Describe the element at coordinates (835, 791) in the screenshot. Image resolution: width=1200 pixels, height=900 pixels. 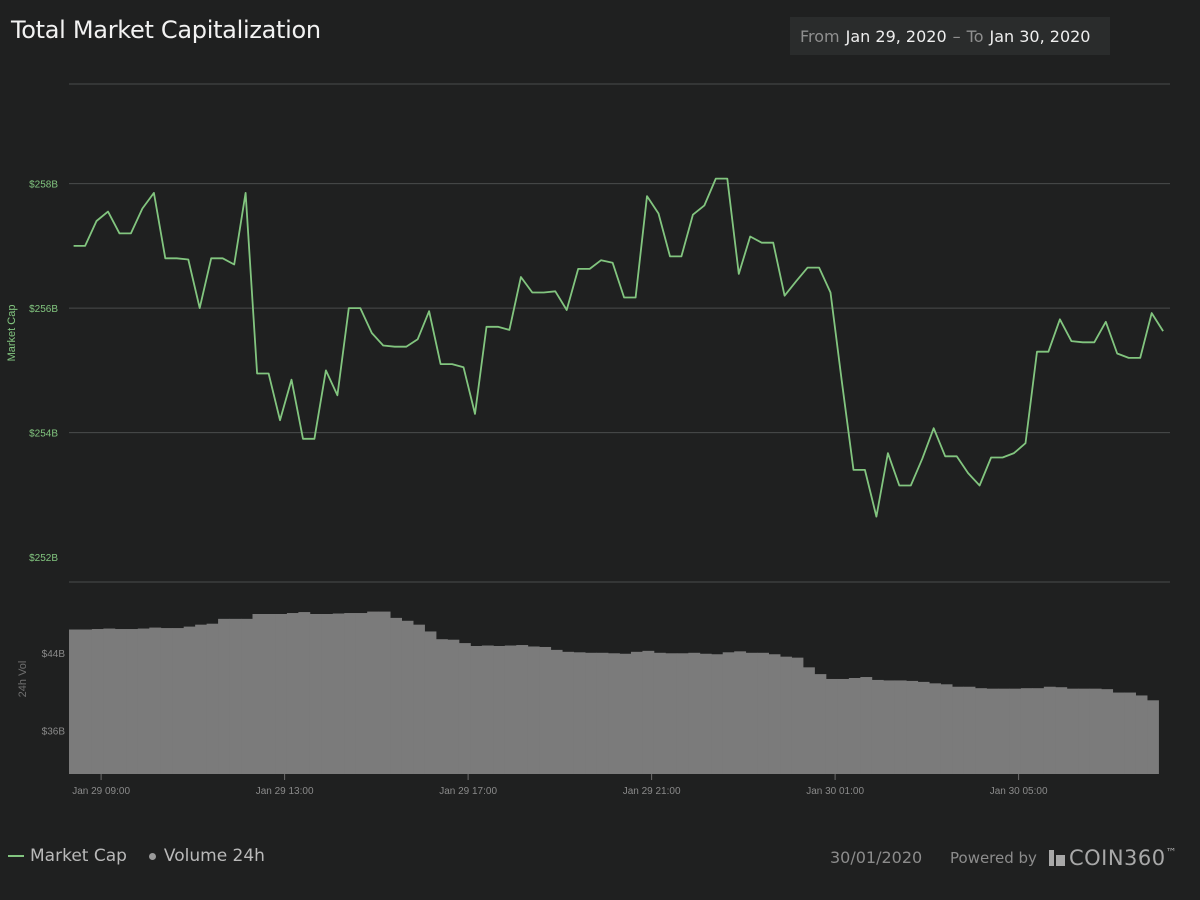
I see `x-tick-label: Jan 30 01:00` at that location.